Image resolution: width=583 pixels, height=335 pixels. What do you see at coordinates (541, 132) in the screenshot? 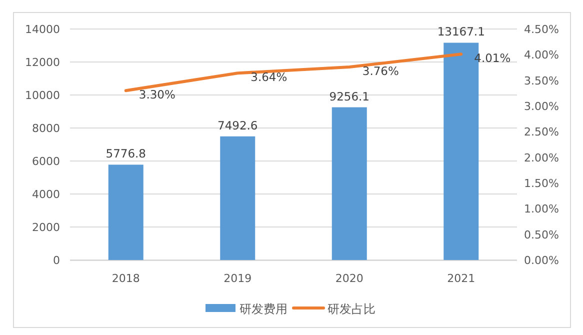
I see `y2-tick-label: 2.50%` at bounding box center [541, 132].